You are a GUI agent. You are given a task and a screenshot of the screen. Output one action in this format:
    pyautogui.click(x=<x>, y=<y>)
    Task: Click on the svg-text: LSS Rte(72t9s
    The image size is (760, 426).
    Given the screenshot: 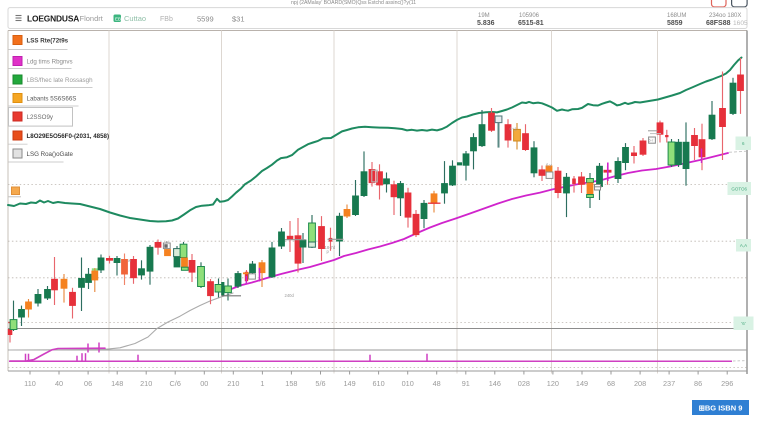 What is the action you would take?
    pyautogui.click(x=48, y=40)
    